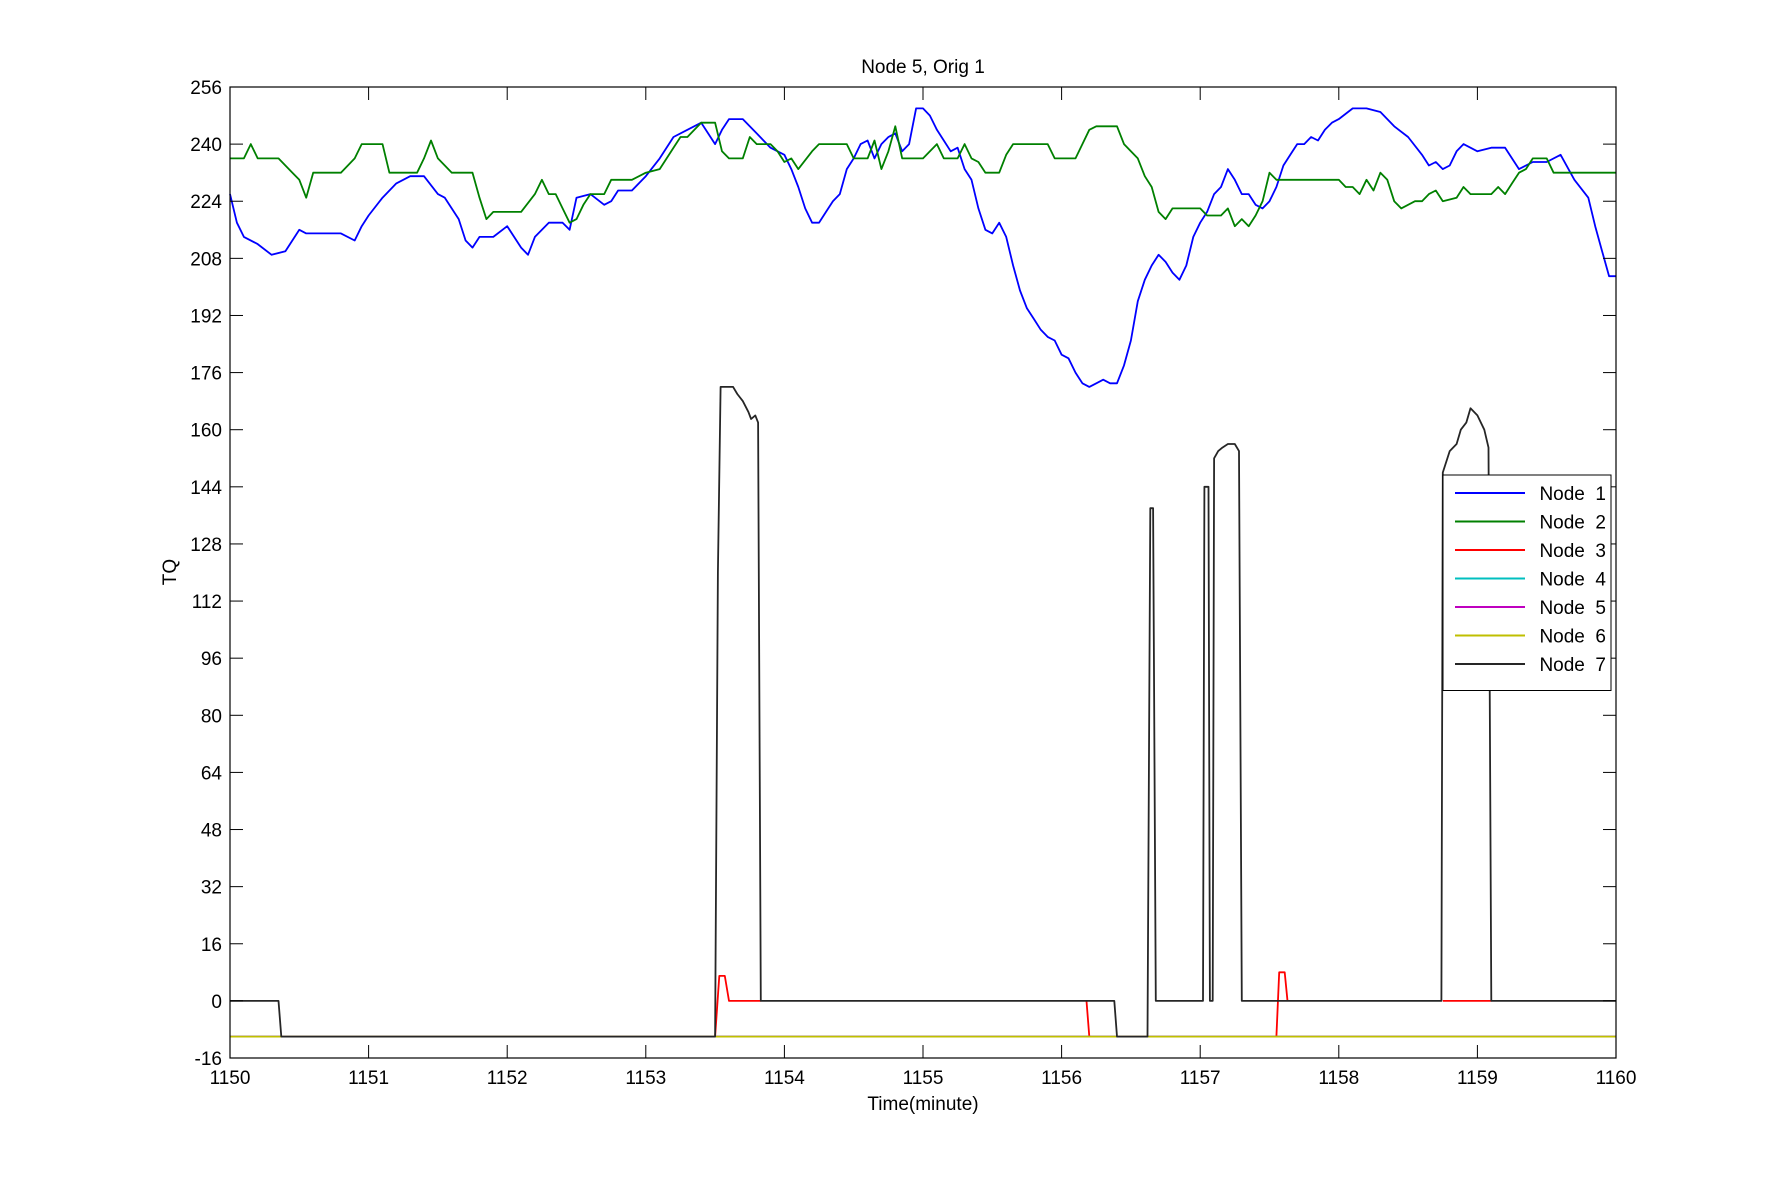 This screenshot has height=1183, width=1775. What do you see at coordinates (507, 1078) in the screenshot?
I see `x-tick-label: 1152` at bounding box center [507, 1078].